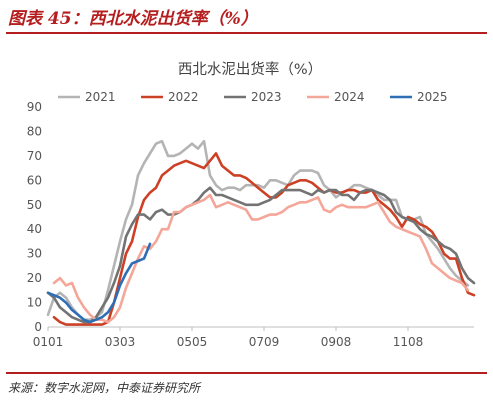 The image size is (493, 400). I want to click on legend-label-2023: 2023, so click(266, 97).